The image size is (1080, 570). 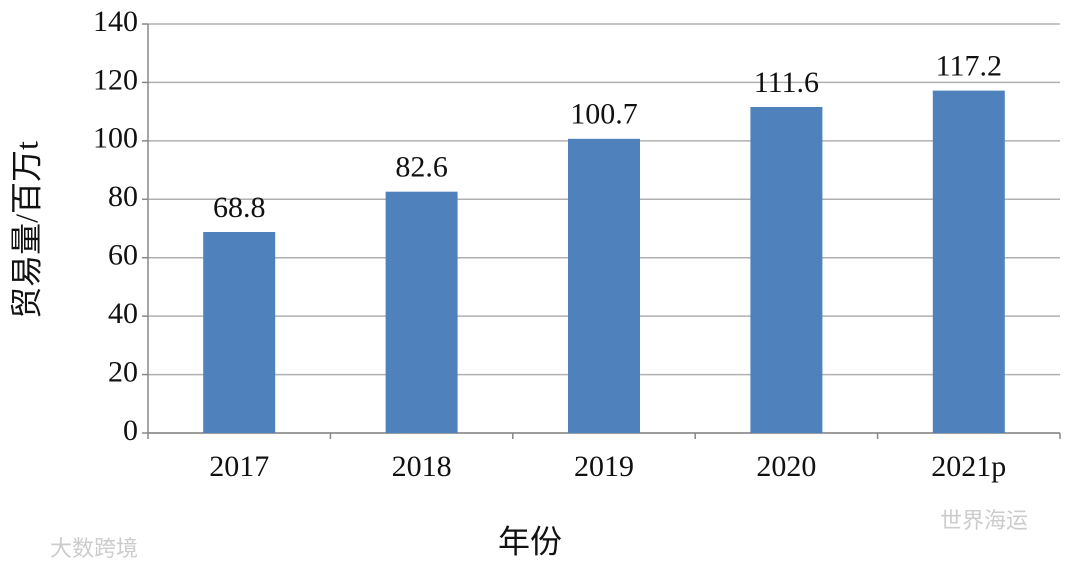 What do you see at coordinates (115, 79) in the screenshot?
I see `y-tick-label: 120` at bounding box center [115, 79].